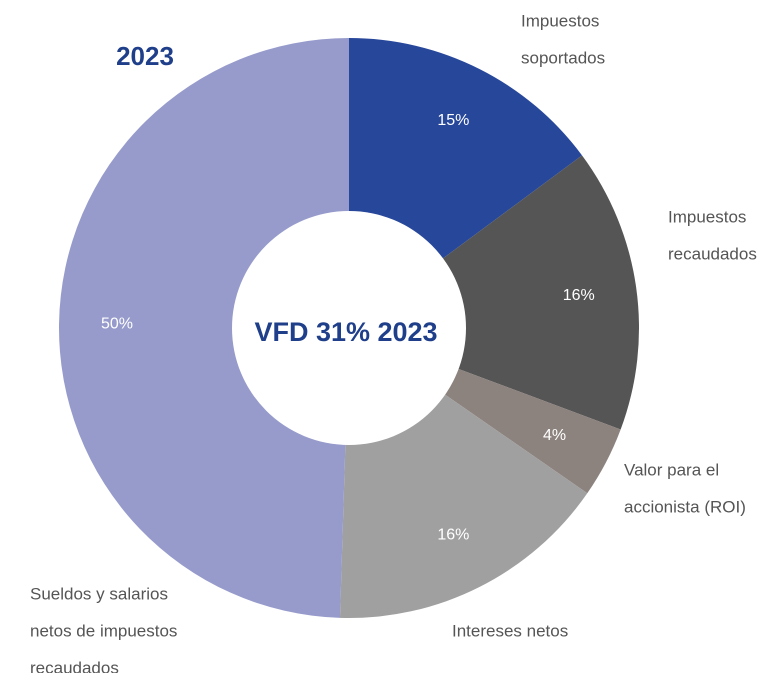  What do you see at coordinates (453, 120) in the screenshot?
I see `value-label: 15%` at bounding box center [453, 120].